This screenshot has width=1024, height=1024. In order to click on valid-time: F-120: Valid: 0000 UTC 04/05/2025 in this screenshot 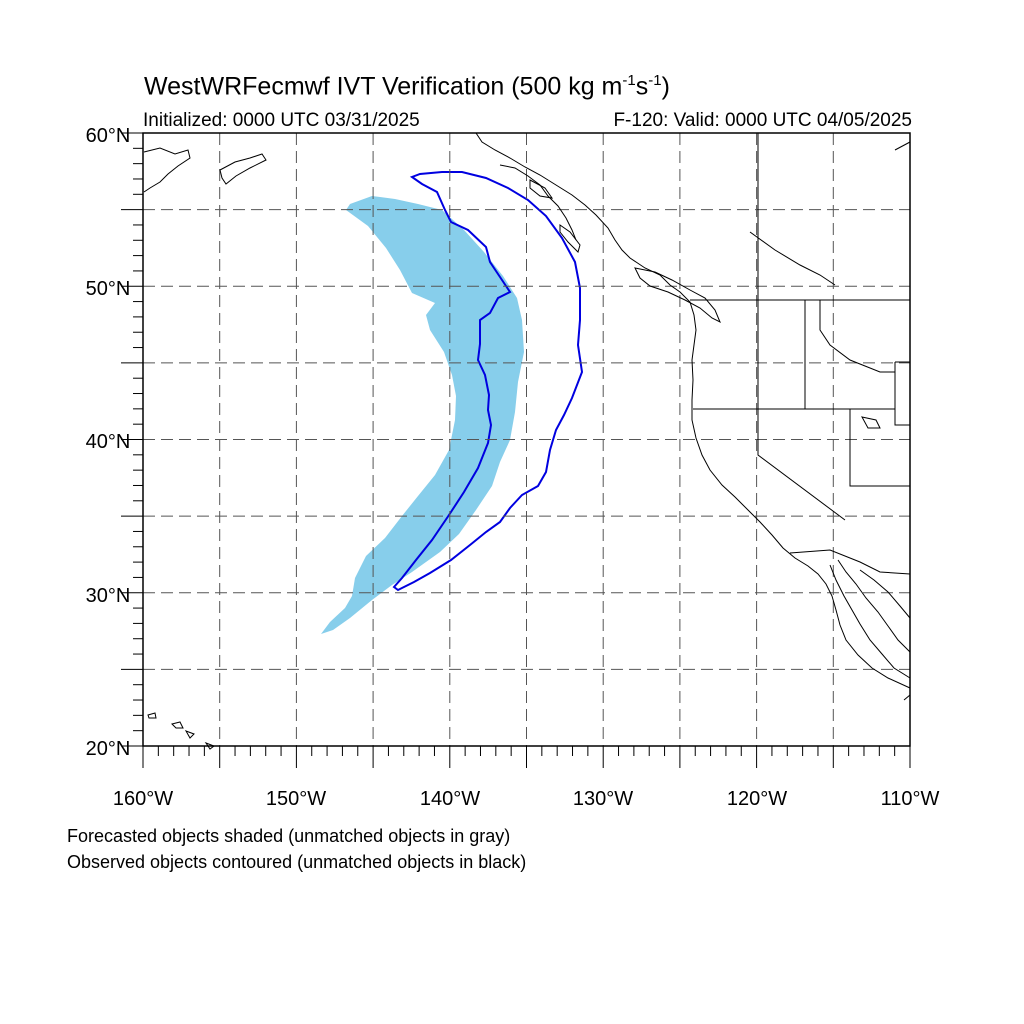, I will do `click(762, 120)`.